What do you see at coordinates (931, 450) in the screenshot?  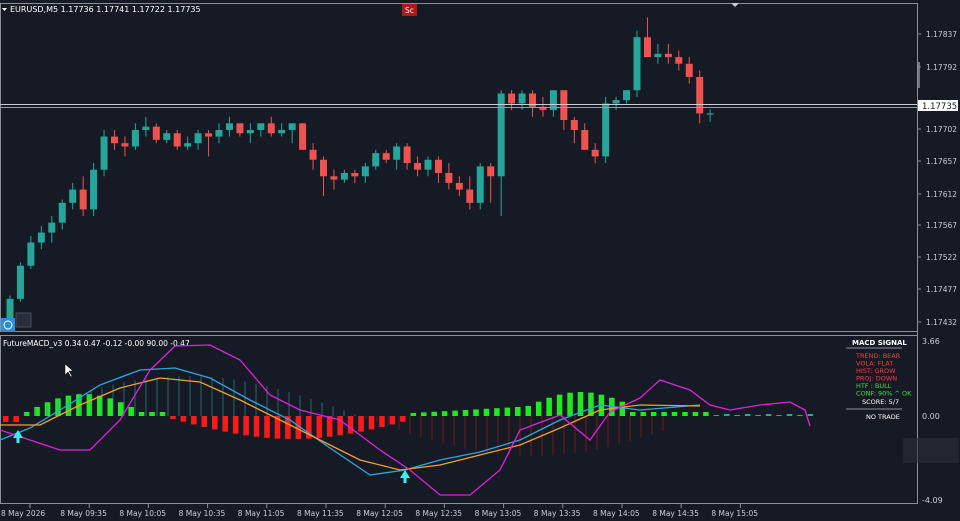 I see `object-tooltip` at bounding box center [931, 450].